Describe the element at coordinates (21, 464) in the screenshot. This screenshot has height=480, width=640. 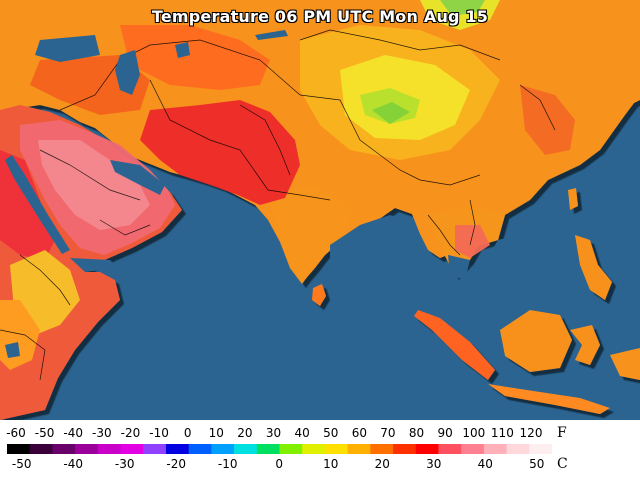
I see `celsius-tick-label: -50` at that location.